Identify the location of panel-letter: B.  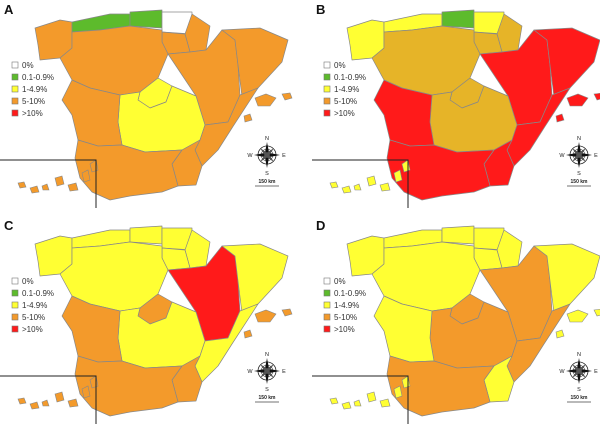
(320, 9).